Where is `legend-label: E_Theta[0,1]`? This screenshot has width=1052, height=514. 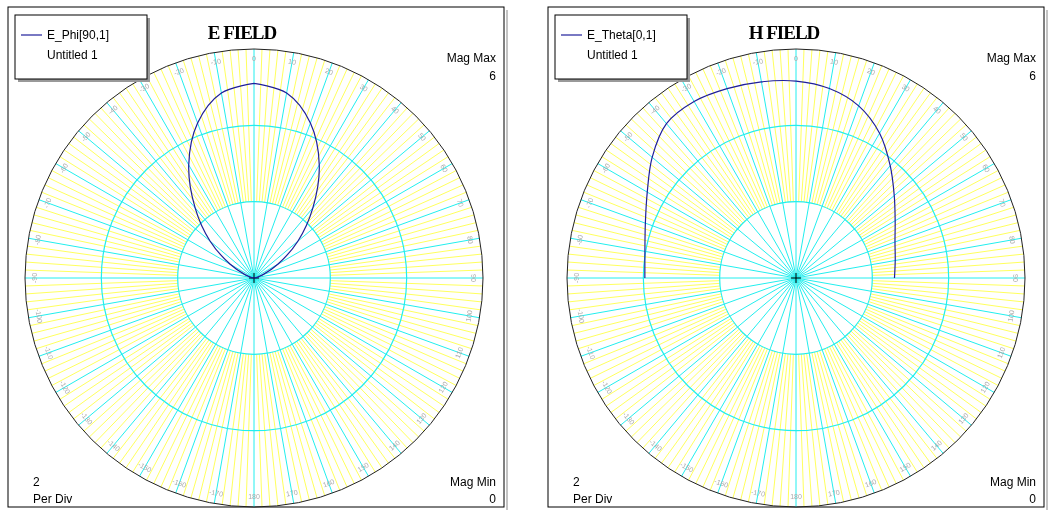
legend-label: E_Theta[0,1] is located at coordinates (621, 35).